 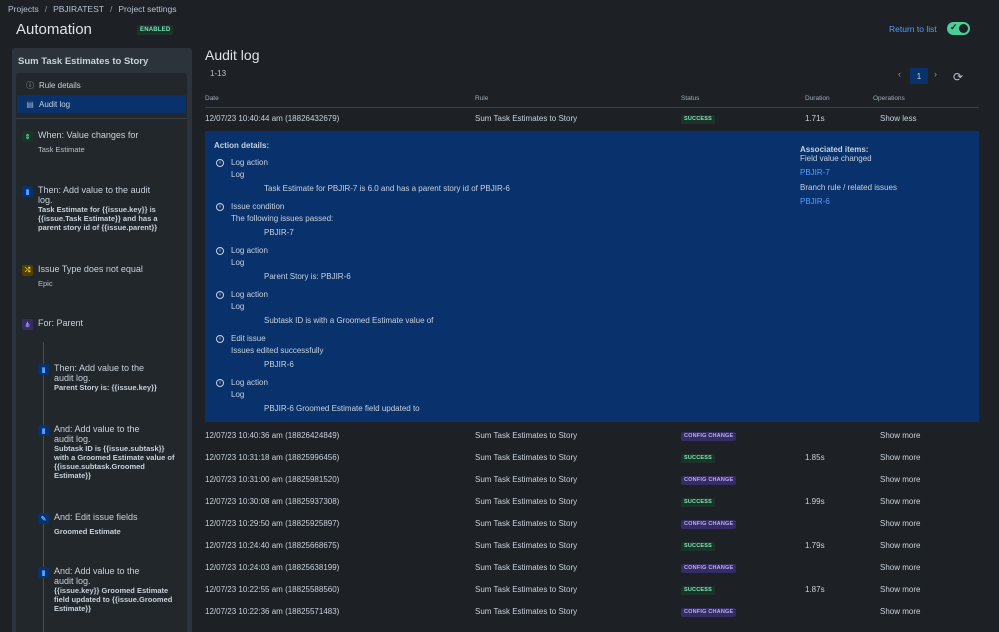 I want to click on breadcrumb-projects: Projects, so click(x=23, y=9).